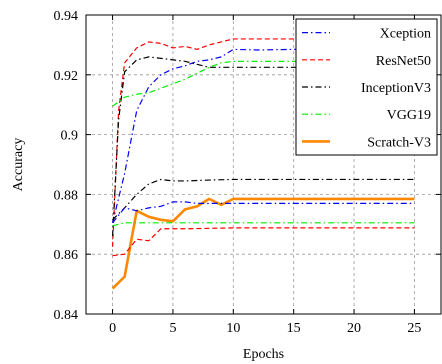 This screenshot has width=442, height=364. Describe the element at coordinates (70, 136) in the screenshot. I see `y-tick-label: 0.9` at that location.